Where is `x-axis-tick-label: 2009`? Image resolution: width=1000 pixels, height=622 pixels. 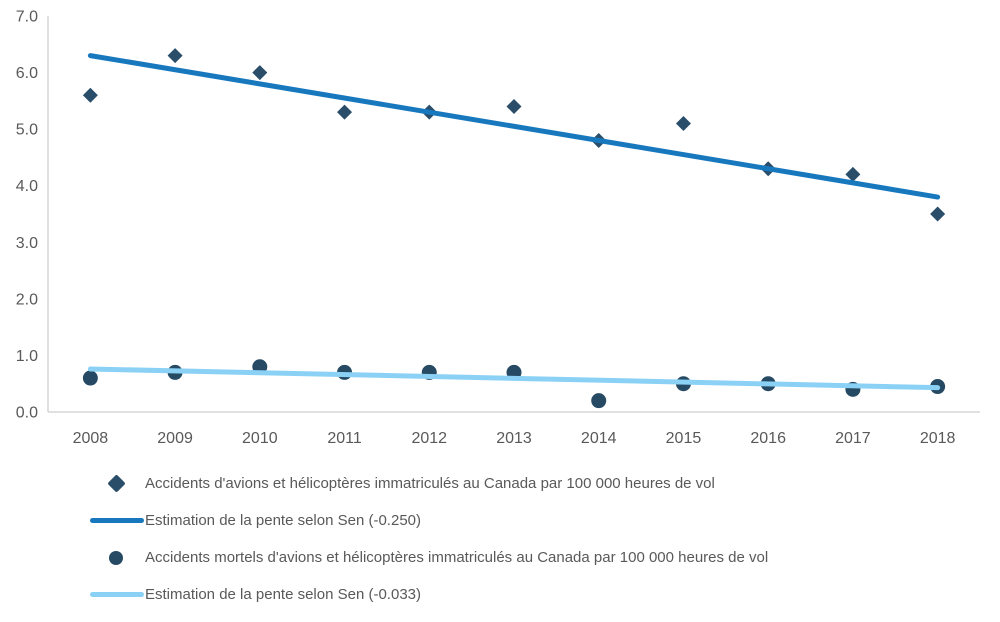
x-axis-tick-label: 2009 is located at coordinates (175, 438).